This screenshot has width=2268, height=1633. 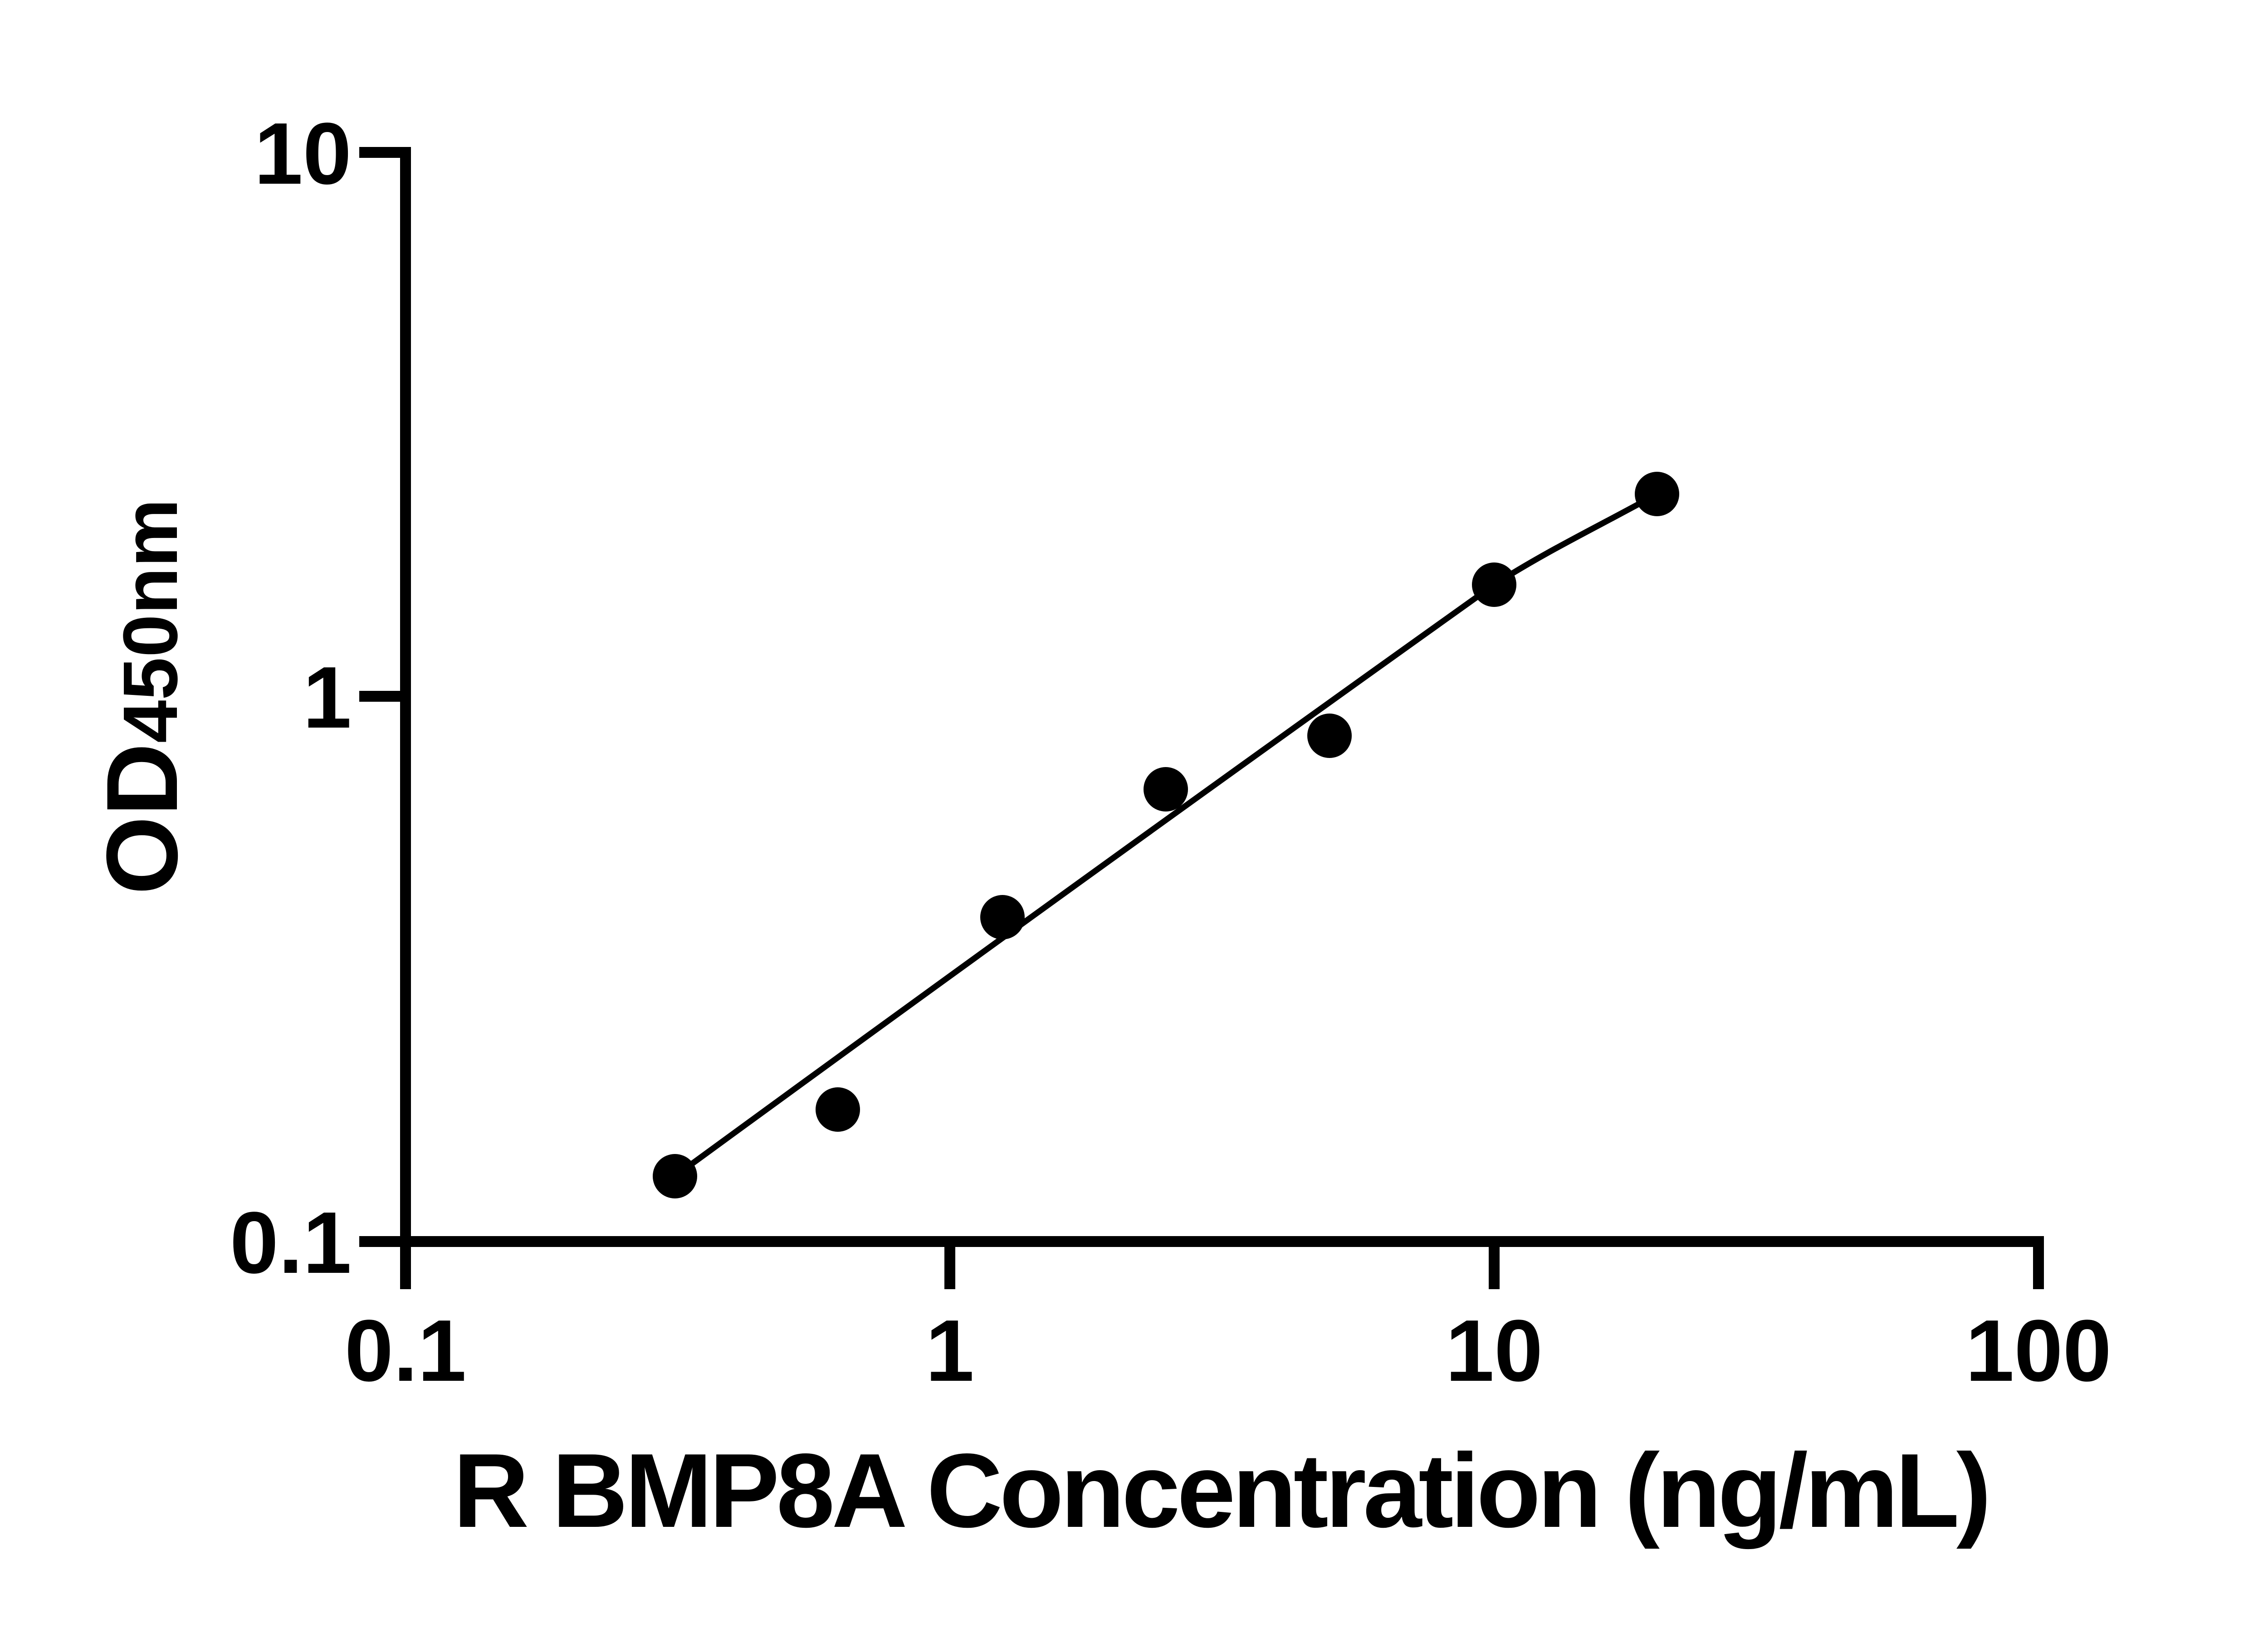 What do you see at coordinates (143, 697) in the screenshot?
I see `svg-text: OD450nm` at bounding box center [143, 697].